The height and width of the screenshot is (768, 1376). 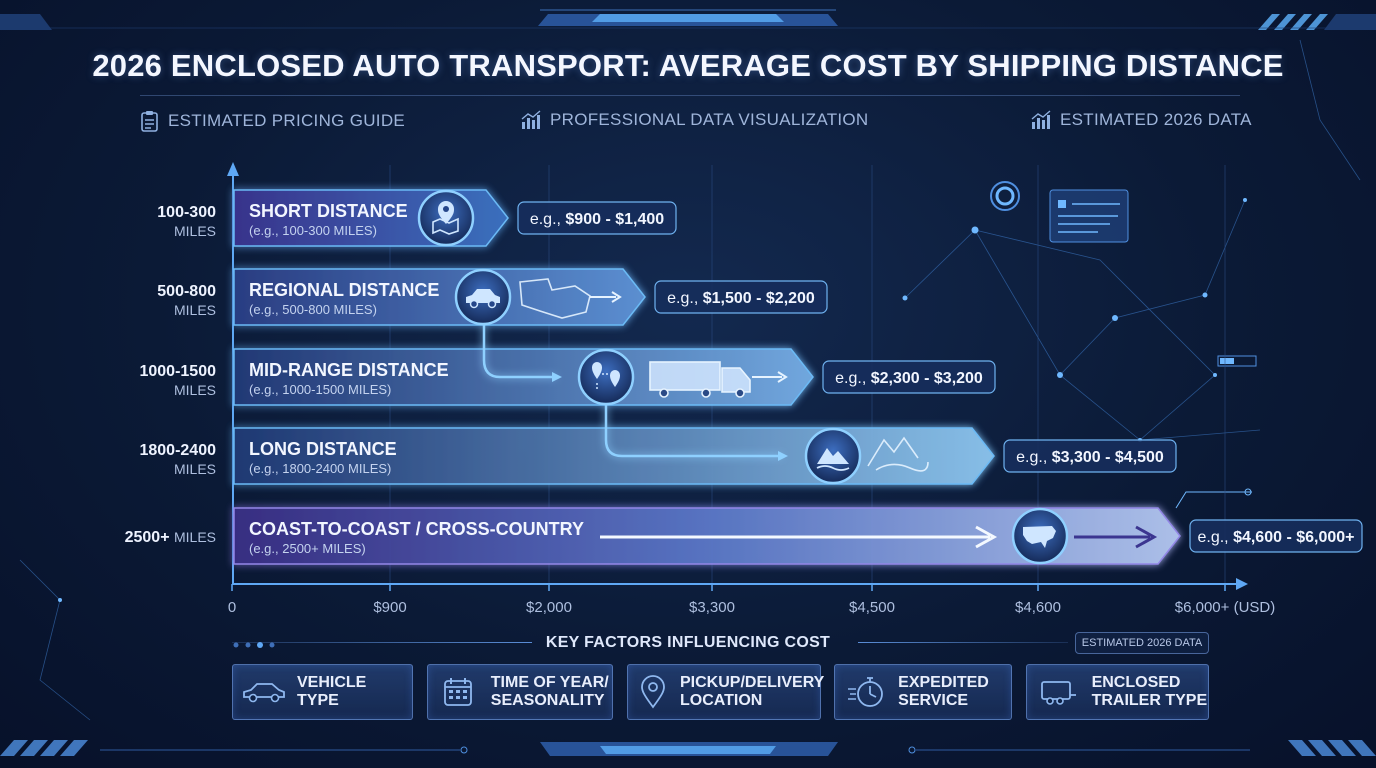 I want to click on x-tick-label: $900, so click(x=389, y=607).